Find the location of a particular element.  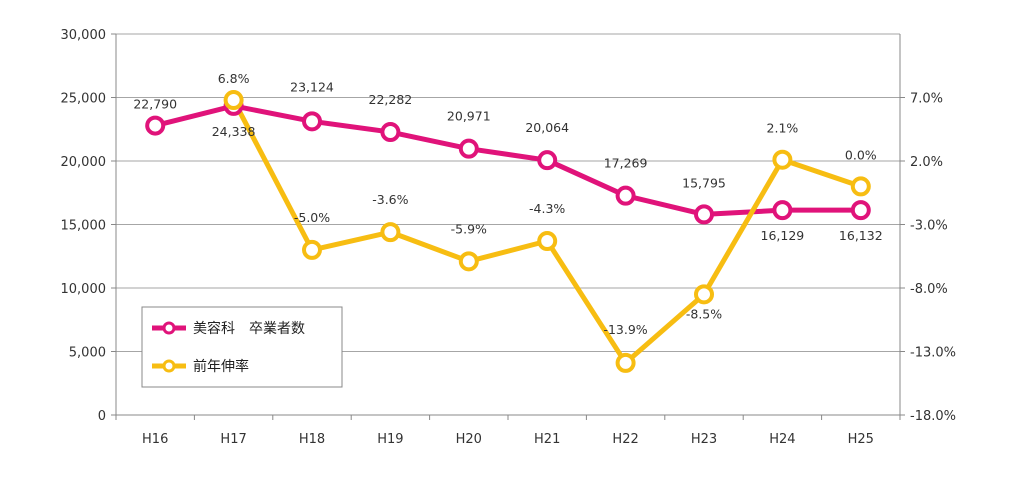

data-label: 24,338 is located at coordinates (234, 131).